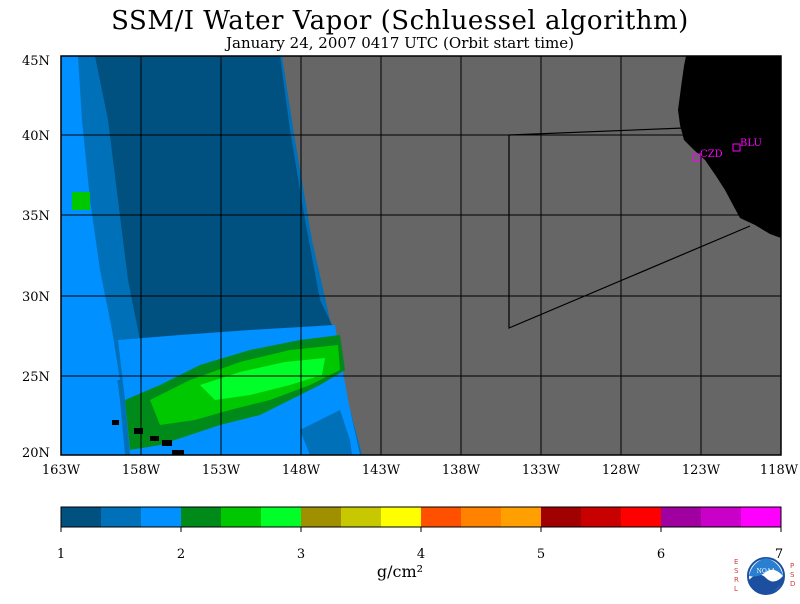  What do you see at coordinates (736, 575) in the screenshot?
I see `logo-left-letters: ESRL` at bounding box center [736, 575].